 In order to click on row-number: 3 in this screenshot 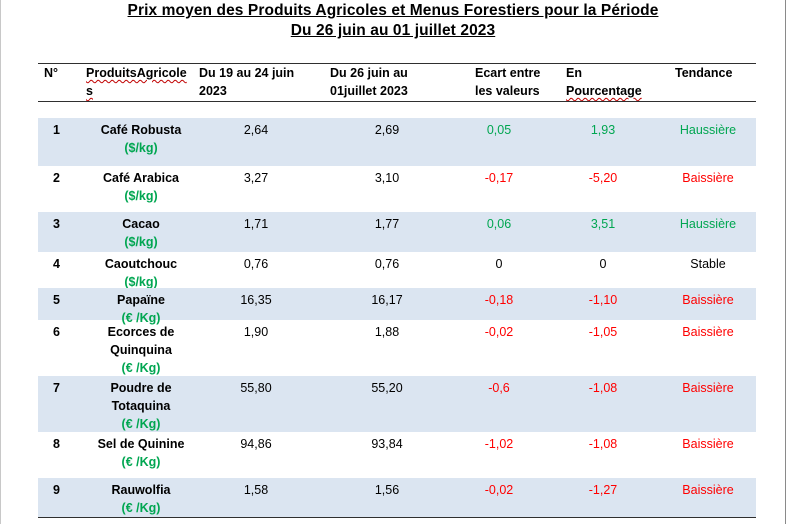, I will do `click(56, 224)`.